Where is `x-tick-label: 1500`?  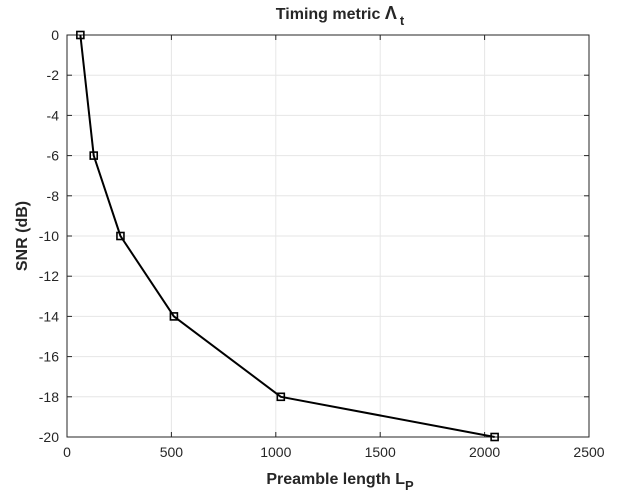 x-tick-label: 1500 is located at coordinates (380, 452).